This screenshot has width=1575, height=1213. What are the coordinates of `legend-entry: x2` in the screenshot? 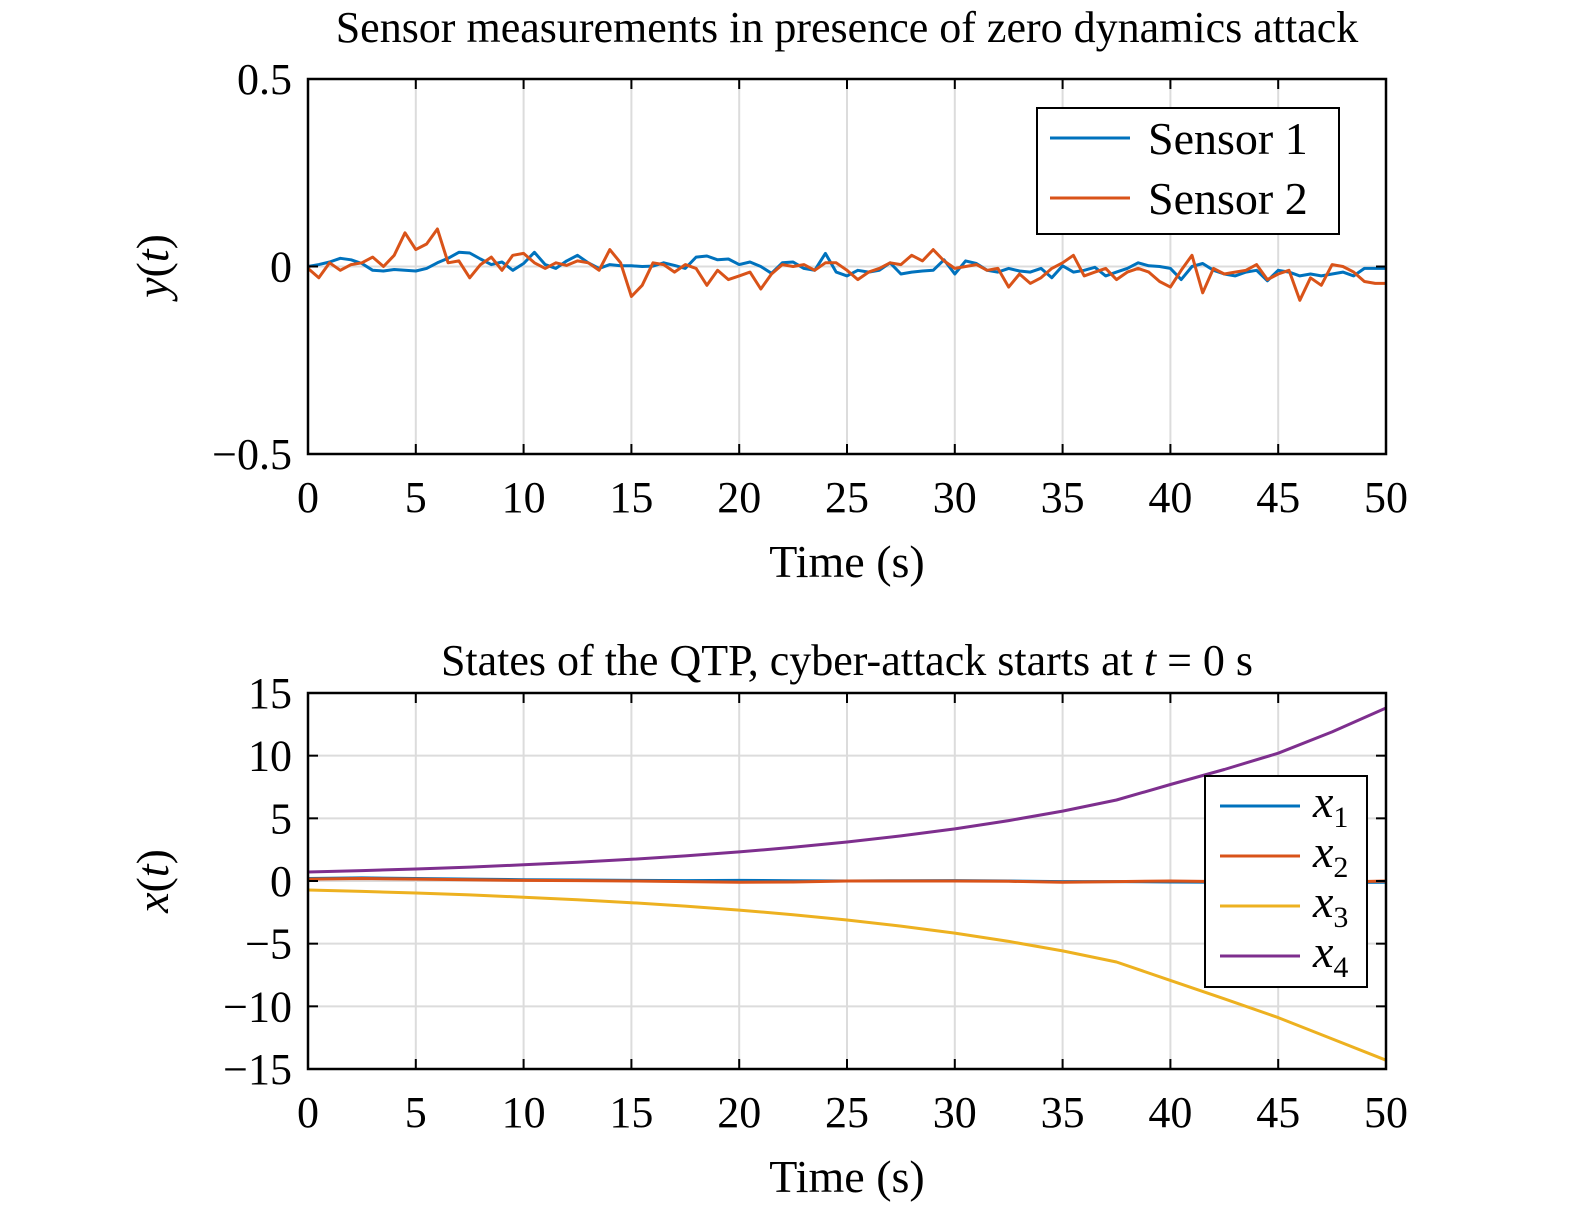 It's located at (1284, 855).